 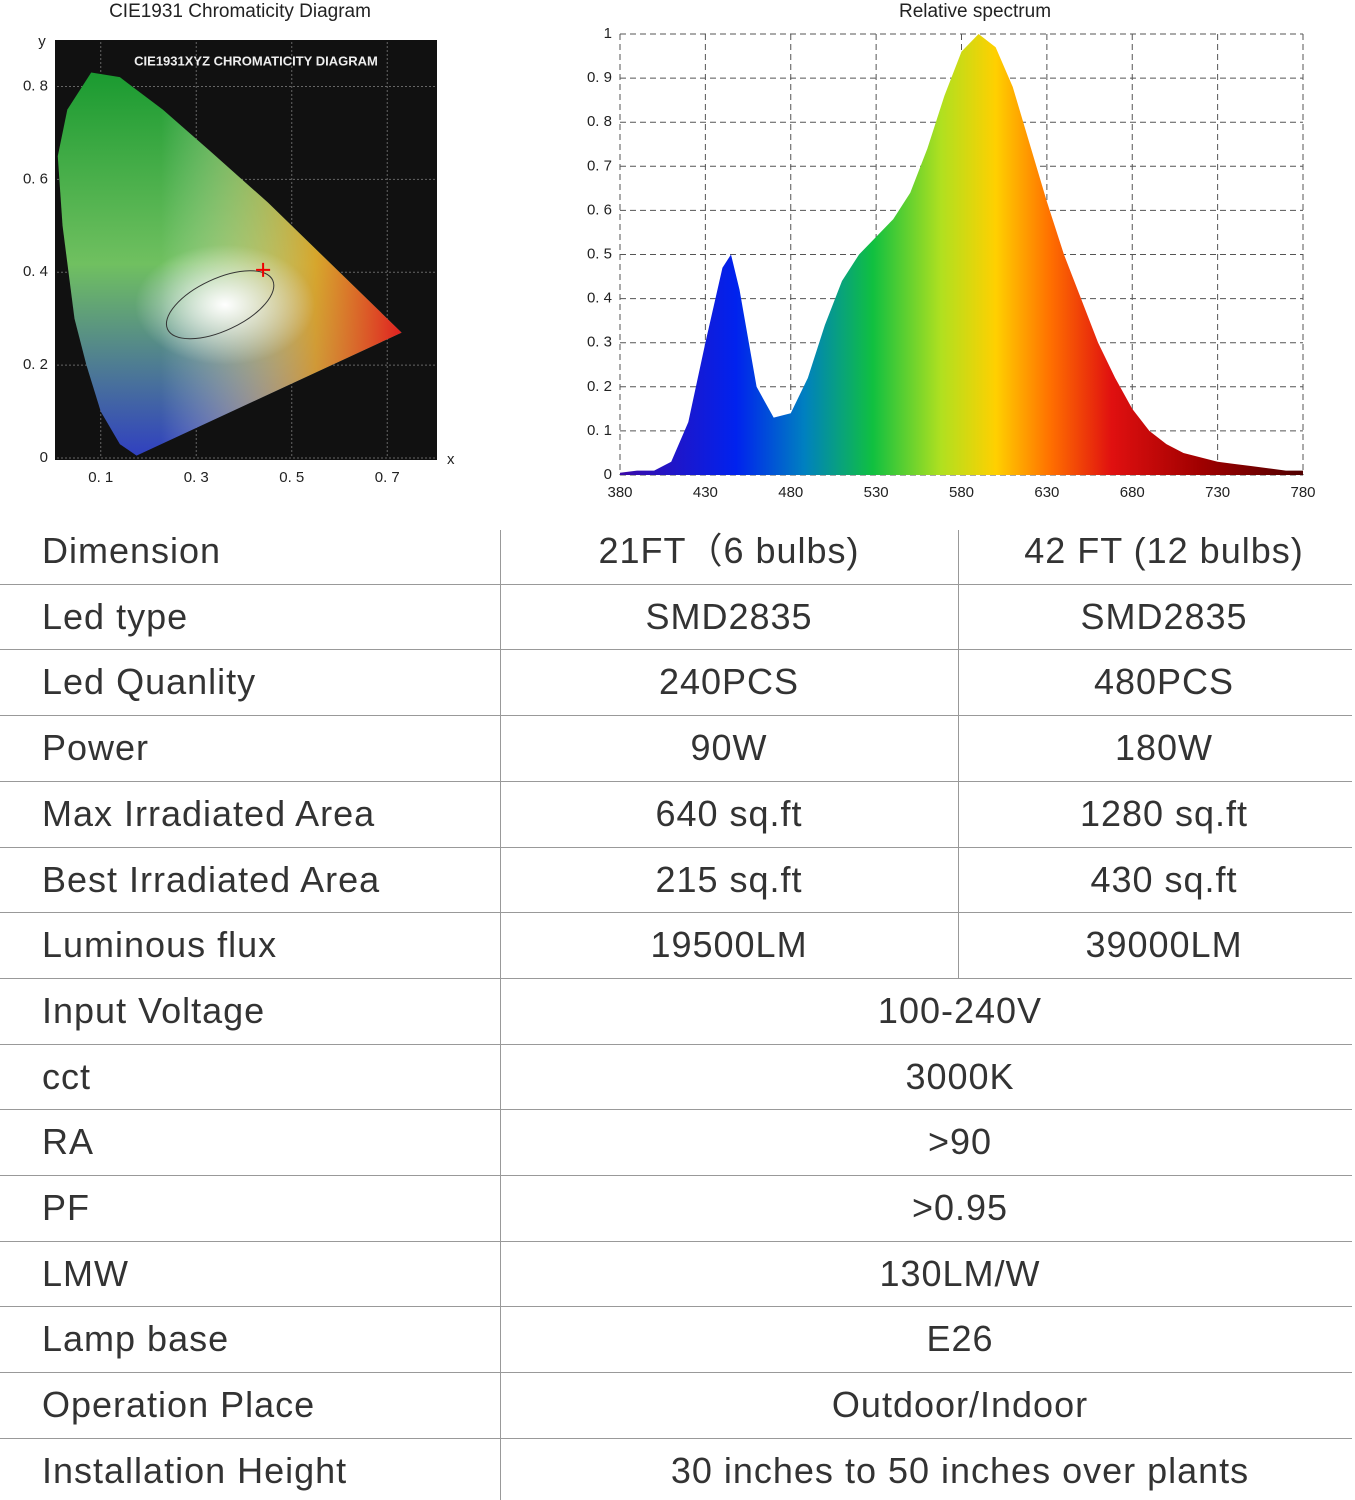 I want to click on cell-value: >90, so click(x=960, y=1142).